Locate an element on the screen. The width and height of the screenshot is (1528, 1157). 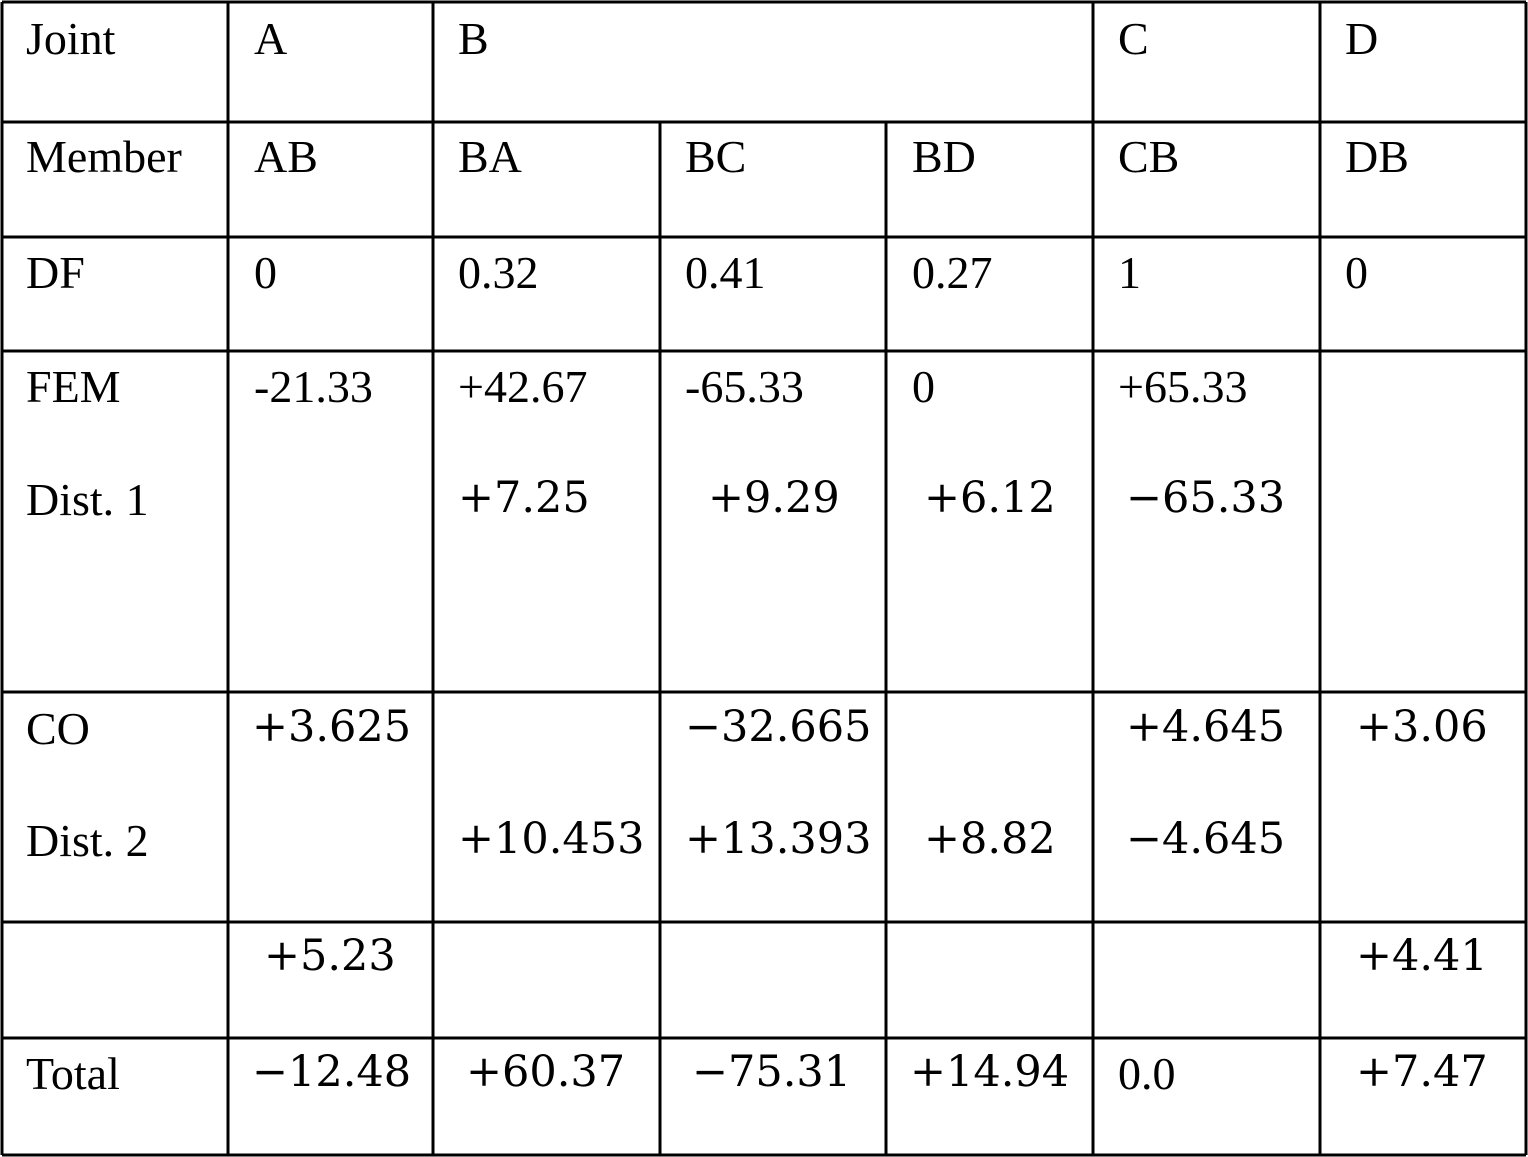
dist2-bc: +13.393 is located at coordinates (778, 839).